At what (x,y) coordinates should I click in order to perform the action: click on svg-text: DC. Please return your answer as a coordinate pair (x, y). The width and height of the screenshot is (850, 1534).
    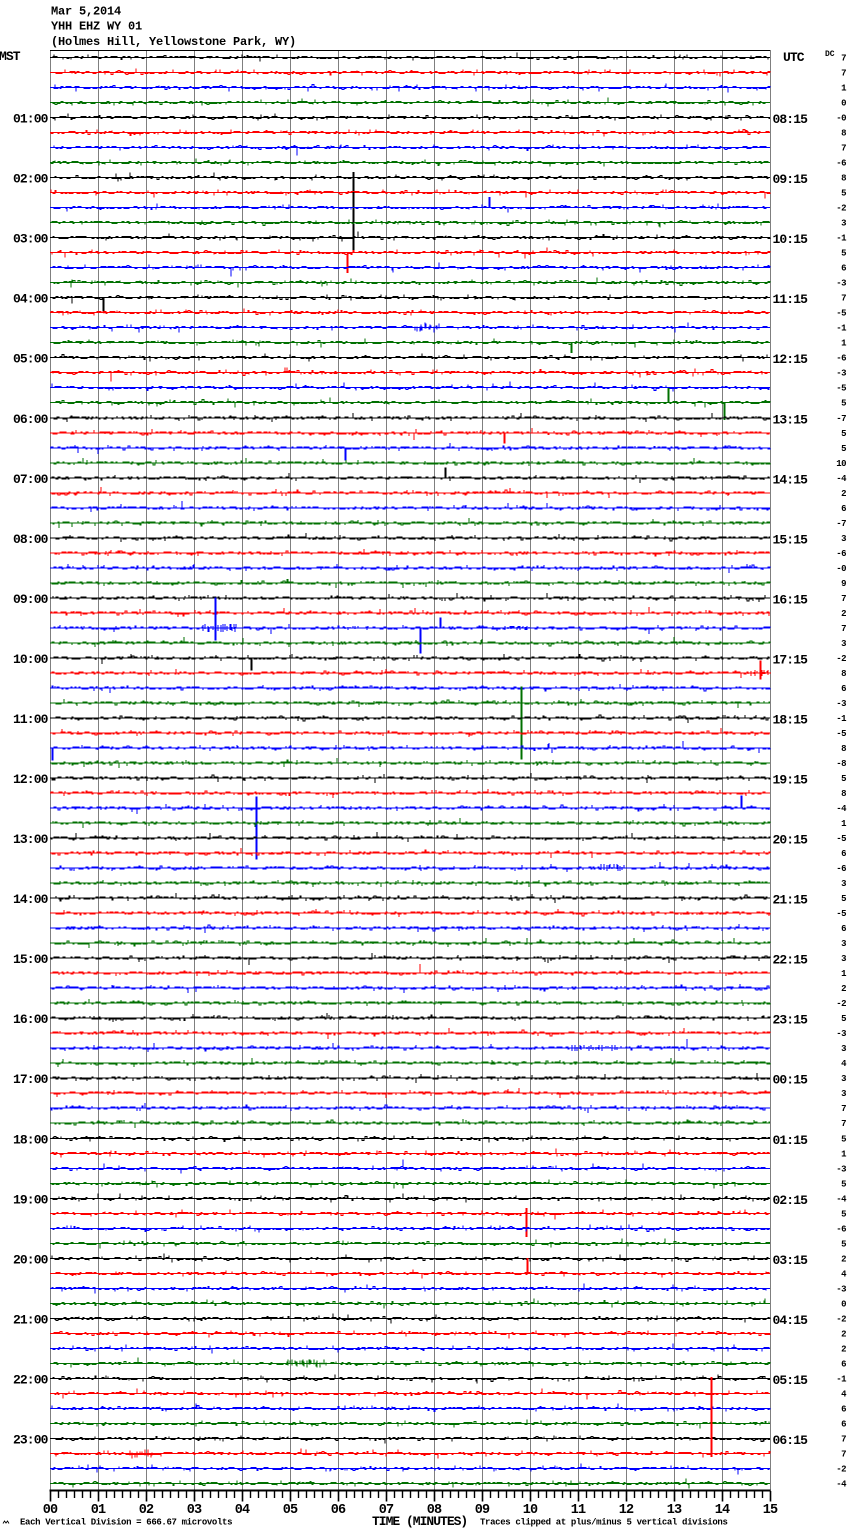
    Looking at the image, I should click on (830, 54).